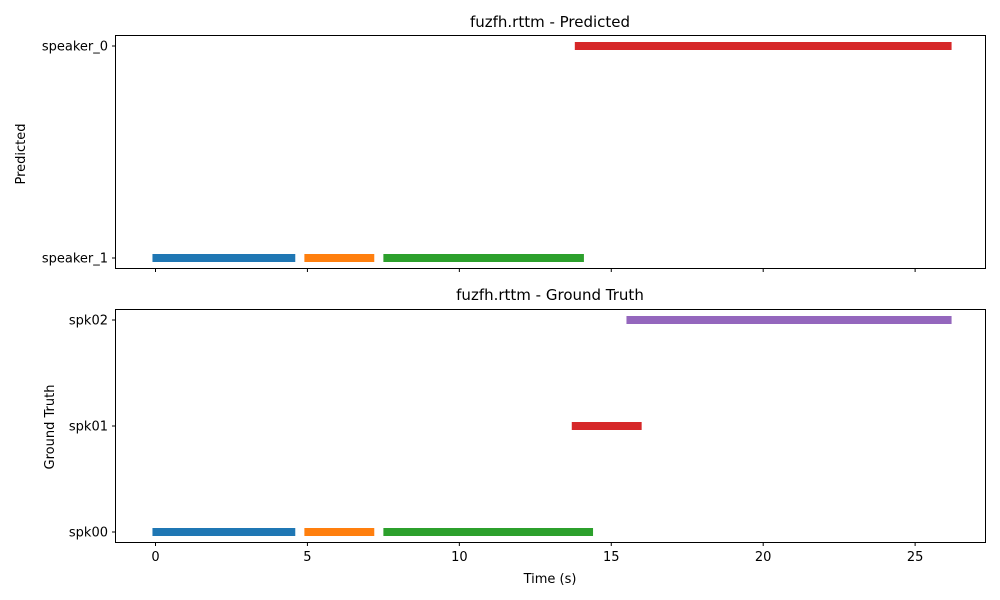 The image size is (1000, 600). I want to click on xtick-label-5: 5, so click(307, 557).